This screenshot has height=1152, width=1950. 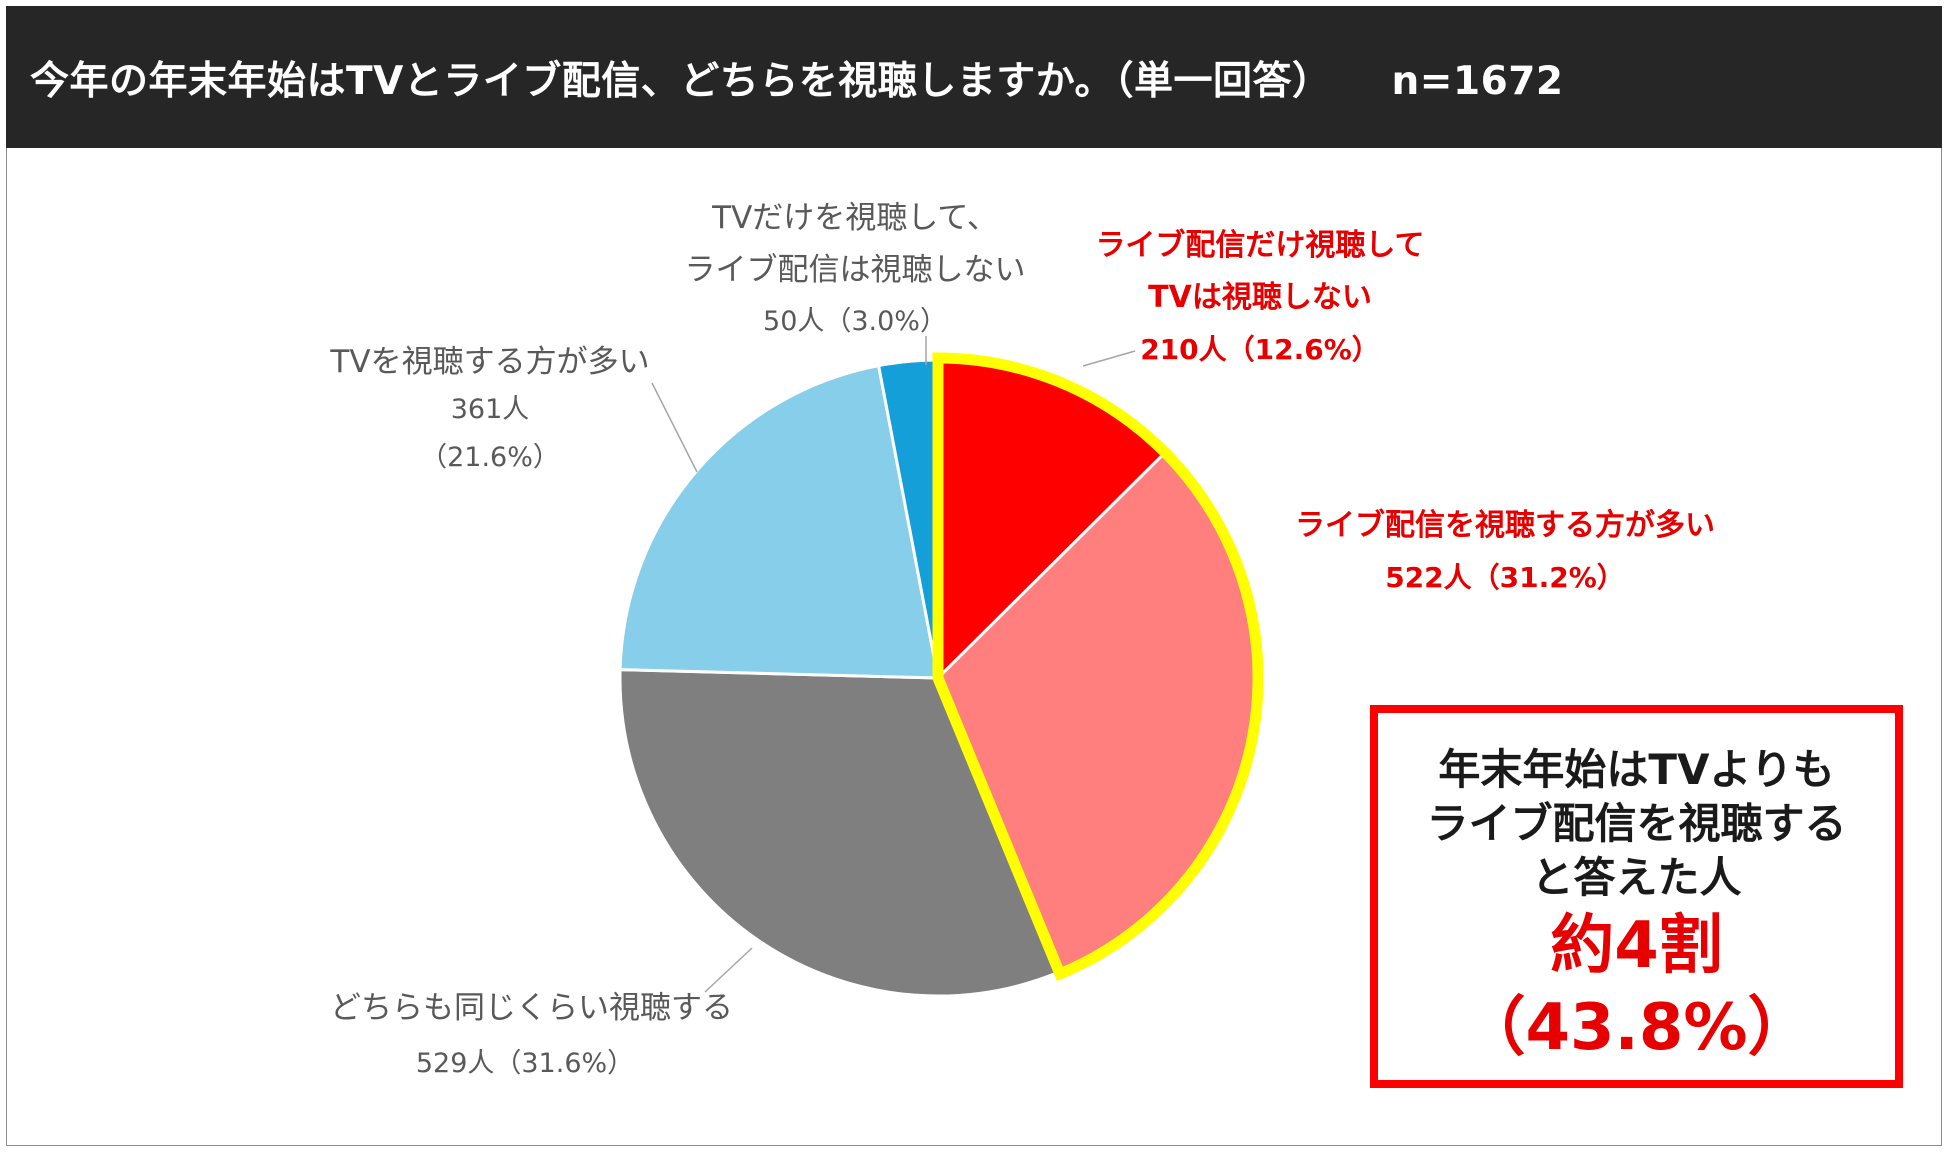 What do you see at coordinates (674, 427) in the screenshot?
I see `leader-tv-more` at bounding box center [674, 427].